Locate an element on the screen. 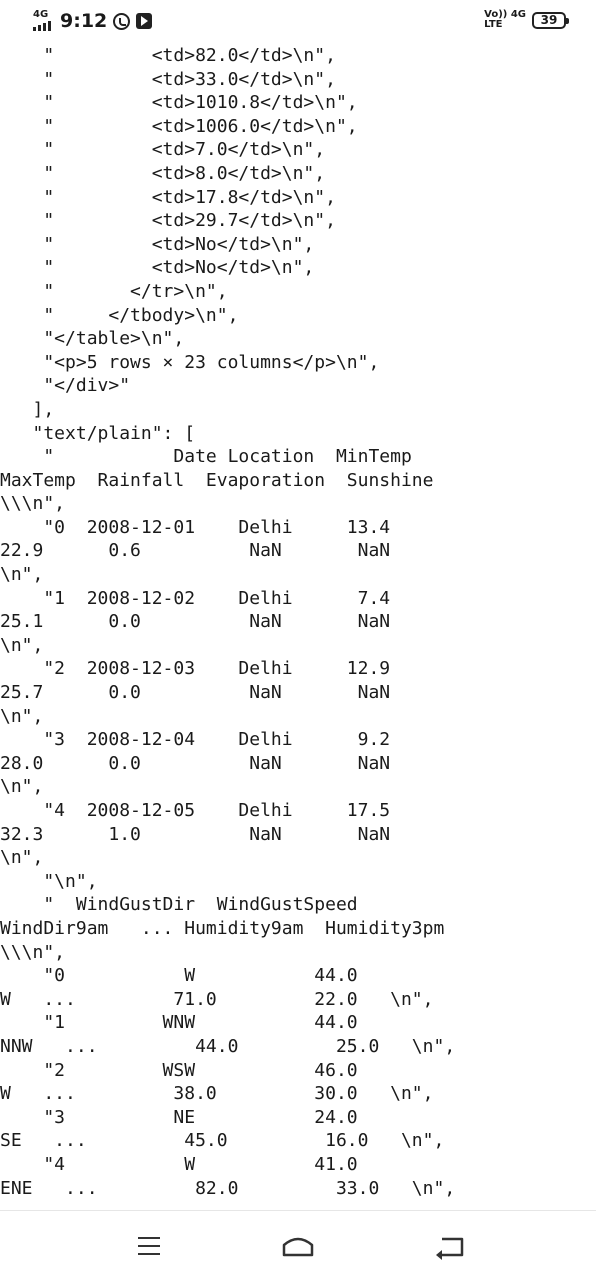 This screenshot has height=1281, width=596. whatsapp-icon is located at coordinates (122, 21).